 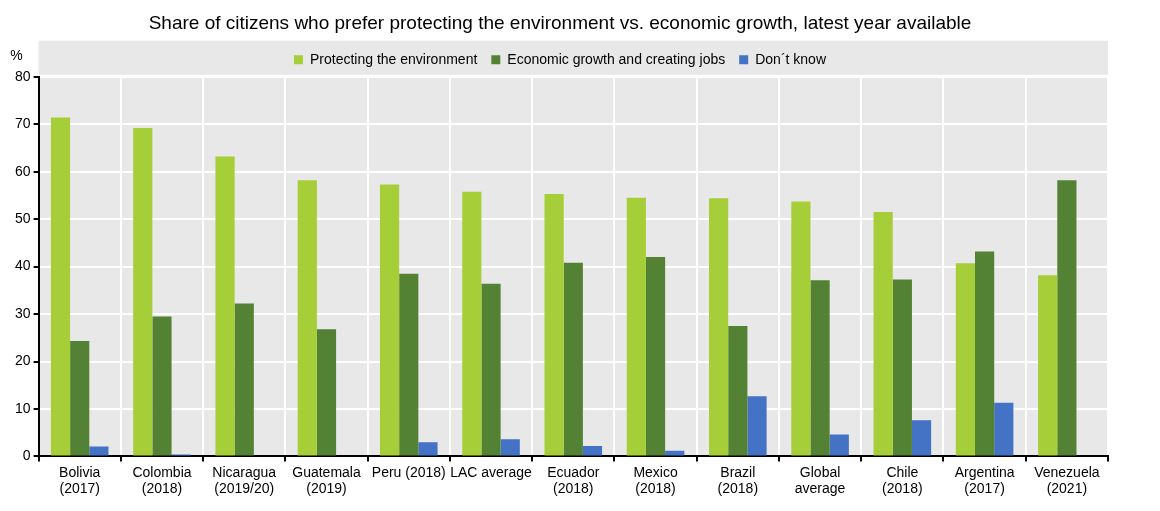 I want to click on x-tick-label: Mexico (2018), so click(x=655, y=480).